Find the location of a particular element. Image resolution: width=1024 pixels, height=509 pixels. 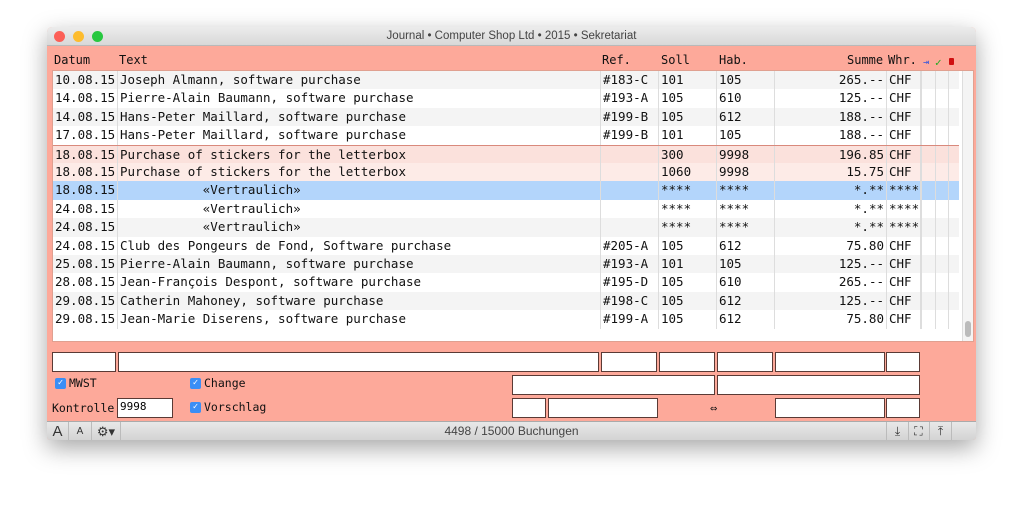

upload-icon: ⤒ is located at coordinates (941, 431).